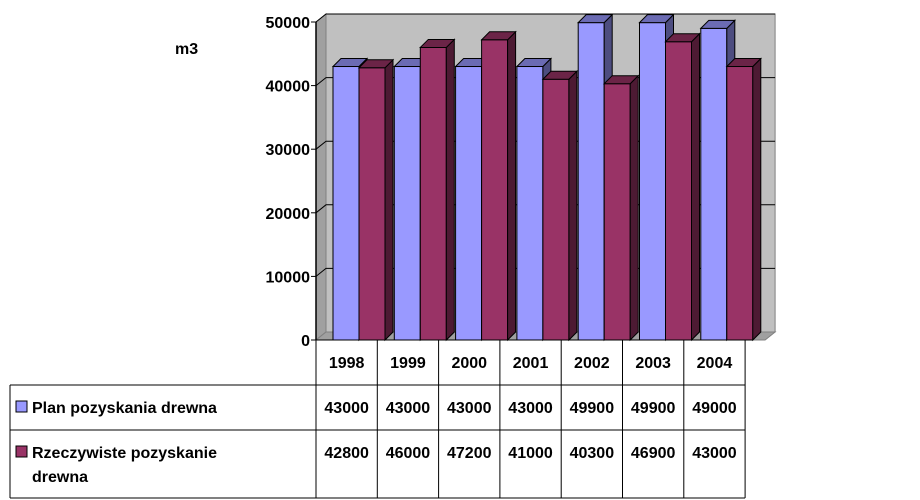  What do you see at coordinates (60, 477) in the screenshot?
I see `legend-label: drewna` at bounding box center [60, 477].